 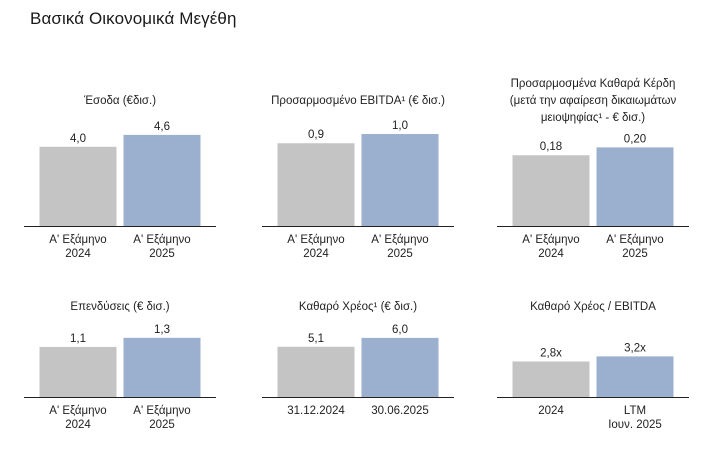 I want to click on value-label: 0,9, so click(x=316, y=135).